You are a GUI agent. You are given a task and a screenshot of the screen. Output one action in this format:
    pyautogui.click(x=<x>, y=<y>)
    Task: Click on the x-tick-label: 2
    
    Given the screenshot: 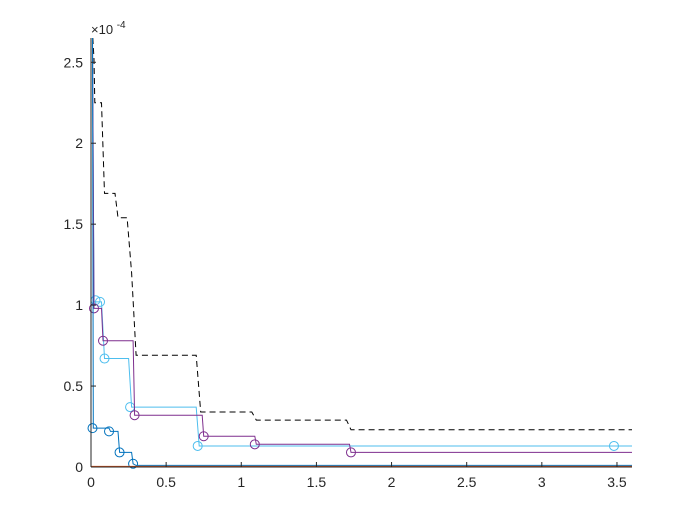 What is the action you would take?
    pyautogui.click(x=392, y=482)
    